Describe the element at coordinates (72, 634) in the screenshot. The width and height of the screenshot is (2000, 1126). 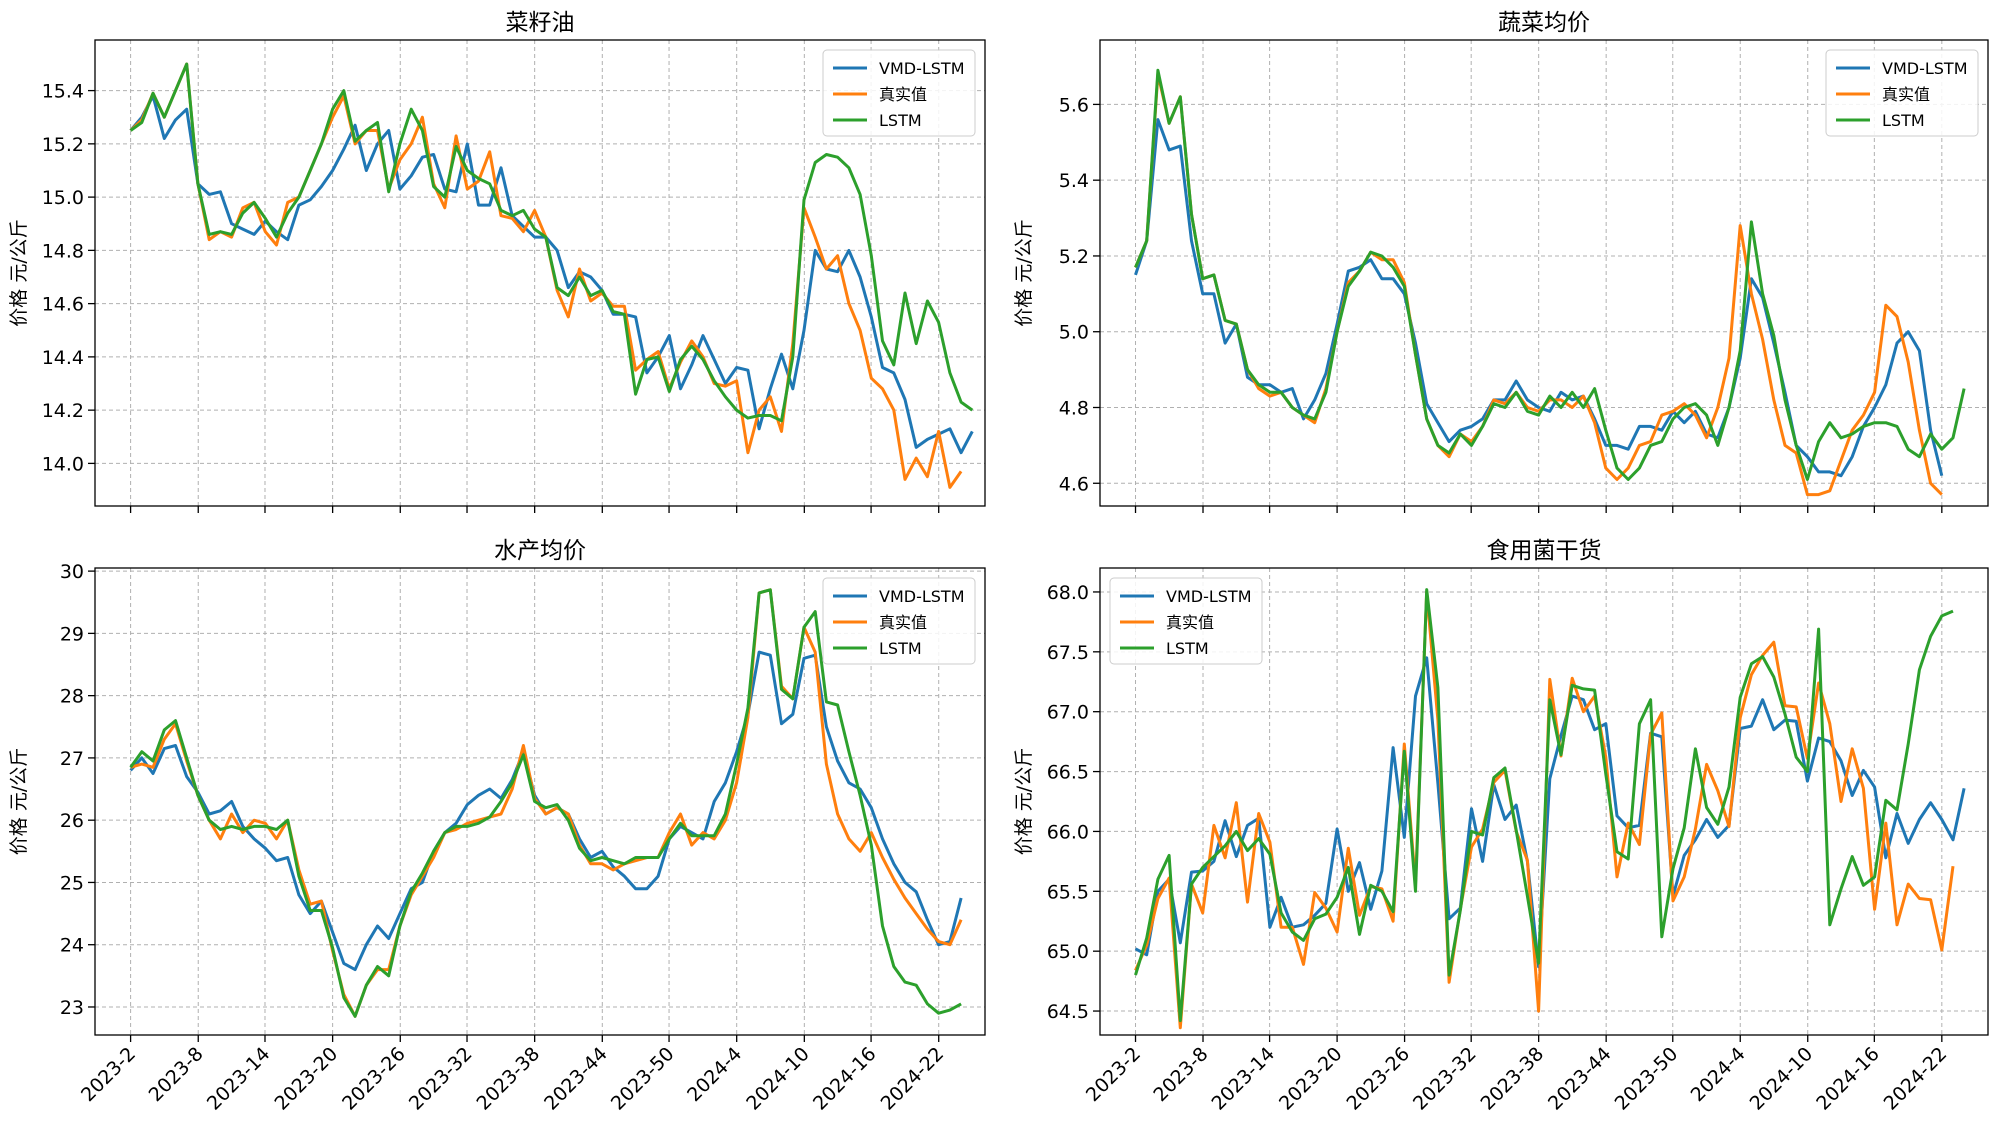
I see `y-tick-label: 29` at that location.